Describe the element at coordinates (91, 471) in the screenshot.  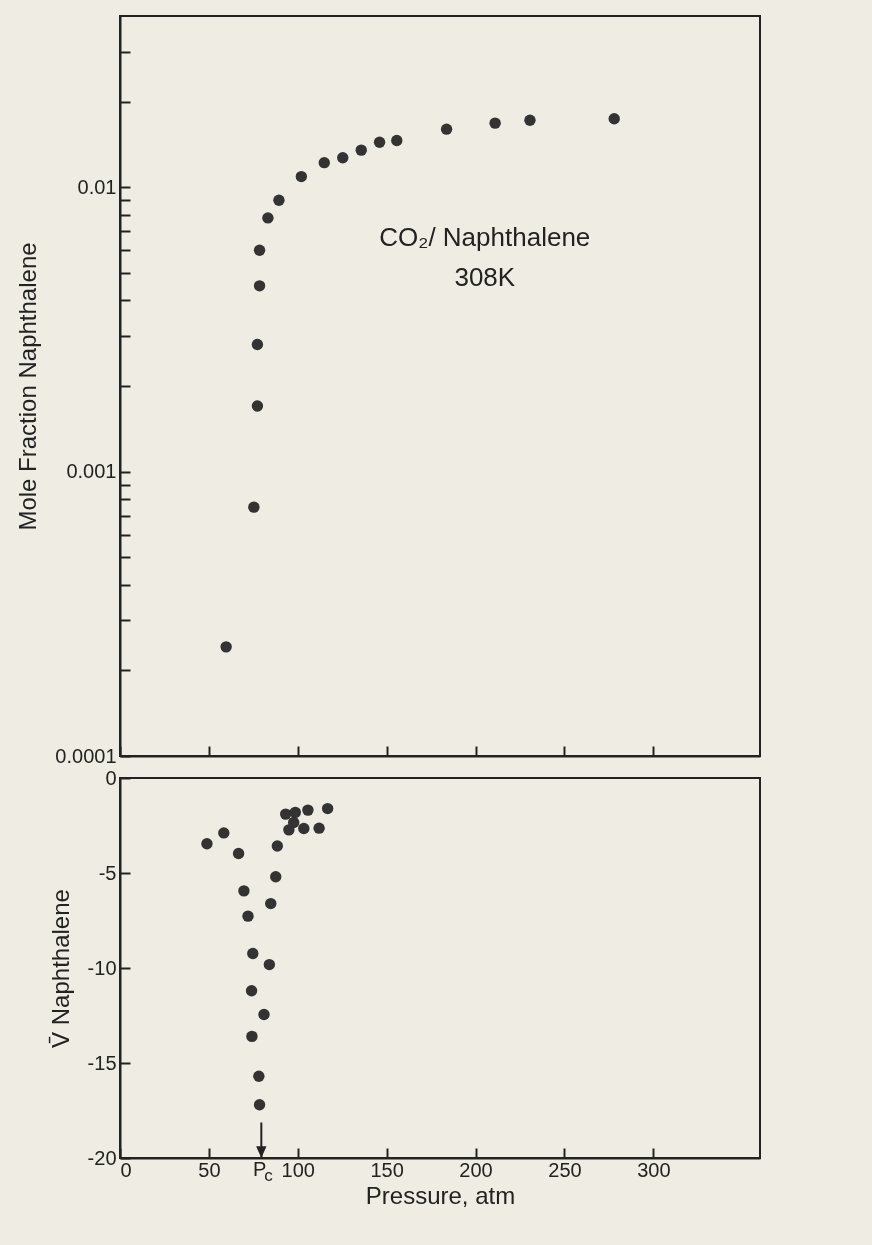
I see `y-tick-label: 0.001` at that location.